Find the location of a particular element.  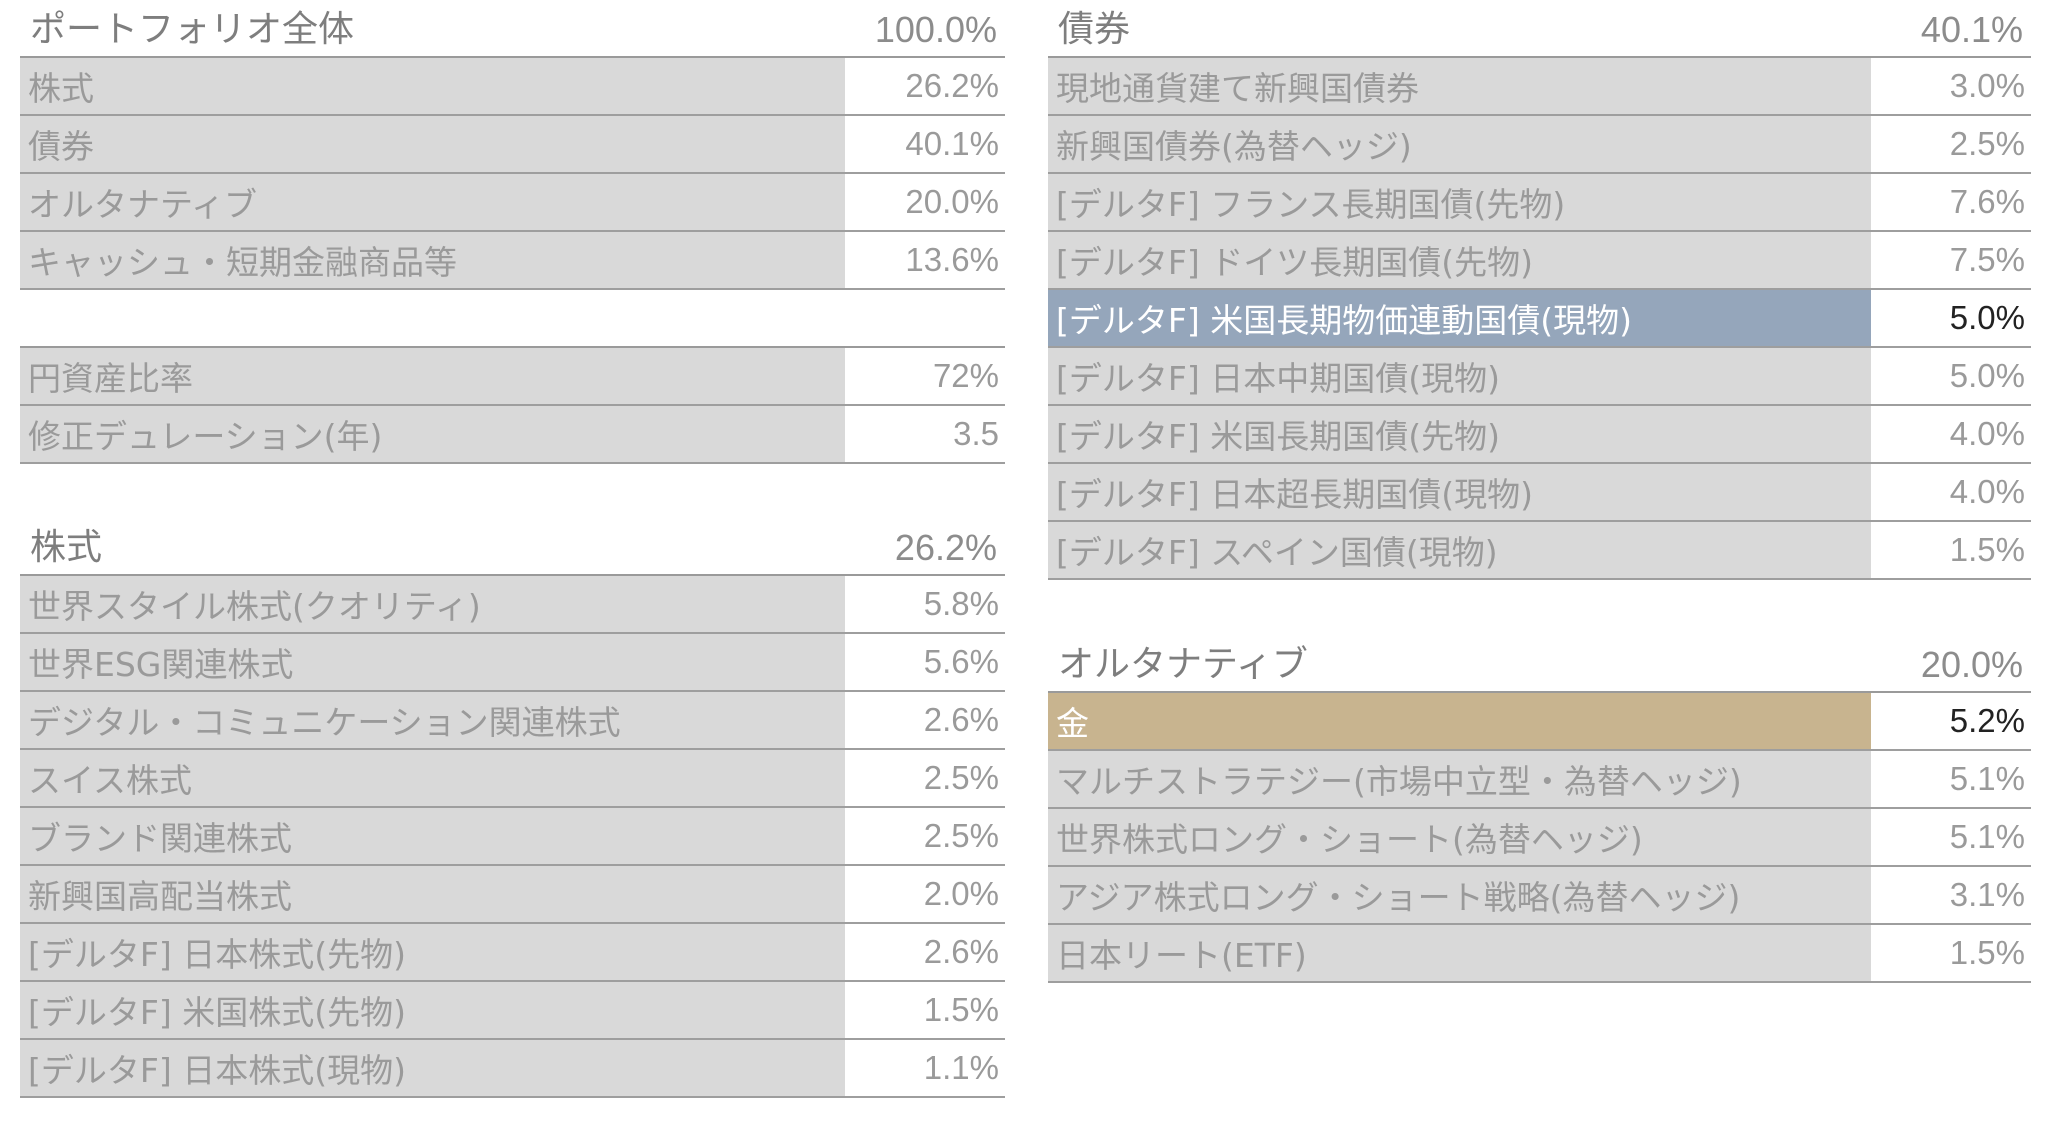

portfolio-title: ポートフォリオ全体 is located at coordinates (192, 29).